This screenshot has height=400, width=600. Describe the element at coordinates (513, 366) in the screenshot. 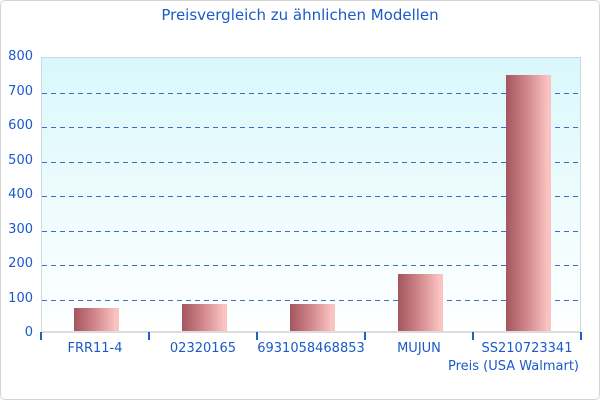

I see `x-axis-title: Preis (USA Walmart)` at that location.